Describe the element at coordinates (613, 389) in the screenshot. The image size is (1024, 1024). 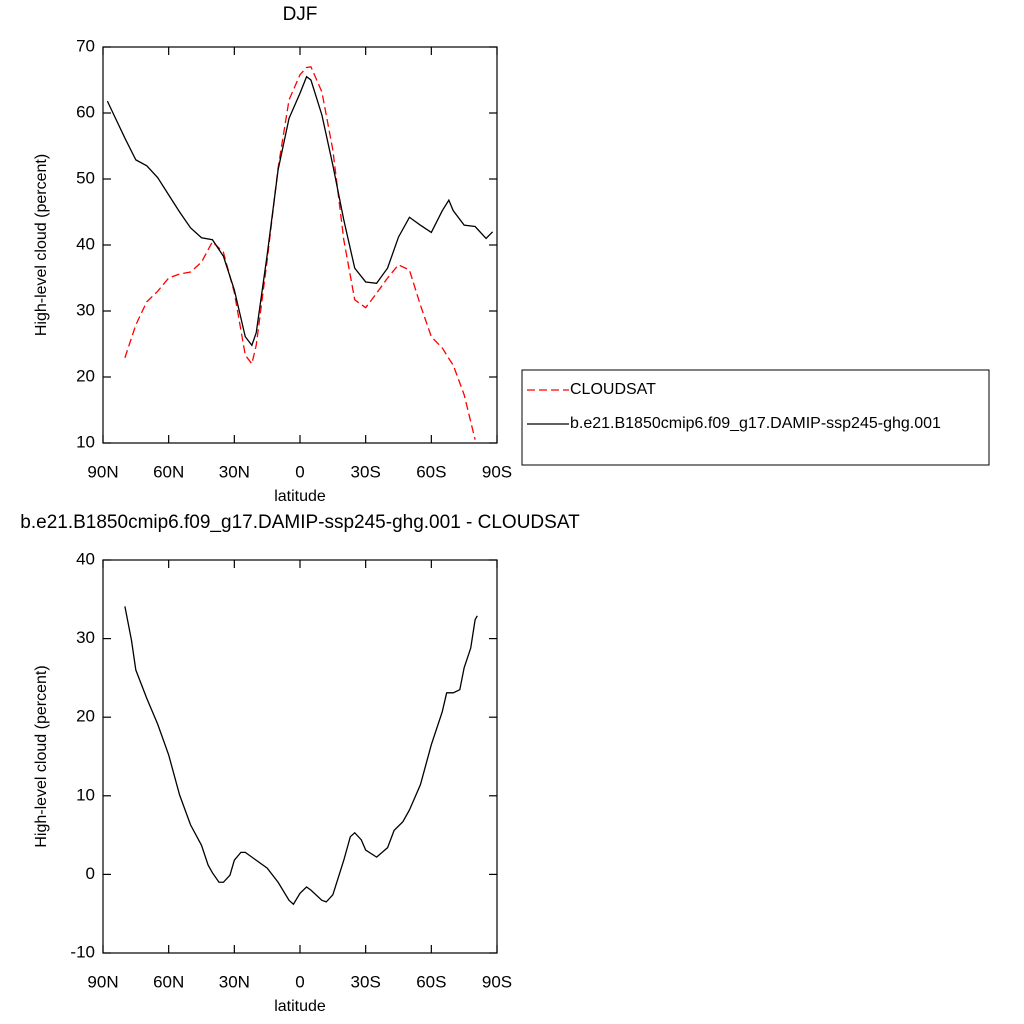
I see `legend-label: CLOUDSAT` at that location.